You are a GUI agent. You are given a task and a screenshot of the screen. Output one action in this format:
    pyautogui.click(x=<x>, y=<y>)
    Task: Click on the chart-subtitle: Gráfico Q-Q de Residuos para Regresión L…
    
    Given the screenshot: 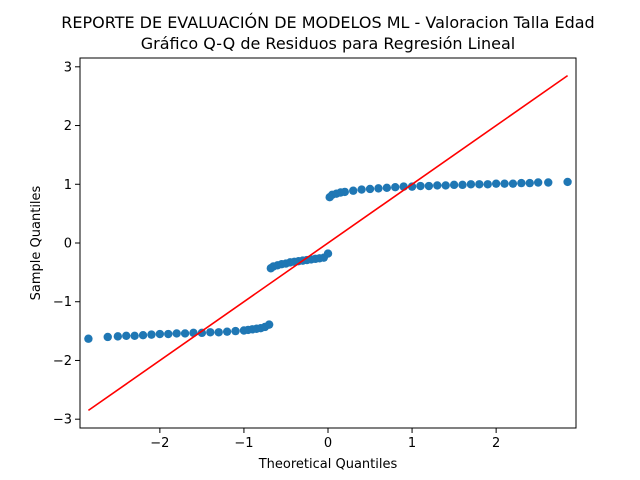 What is the action you would take?
    pyautogui.click(x=328, y=43)
    